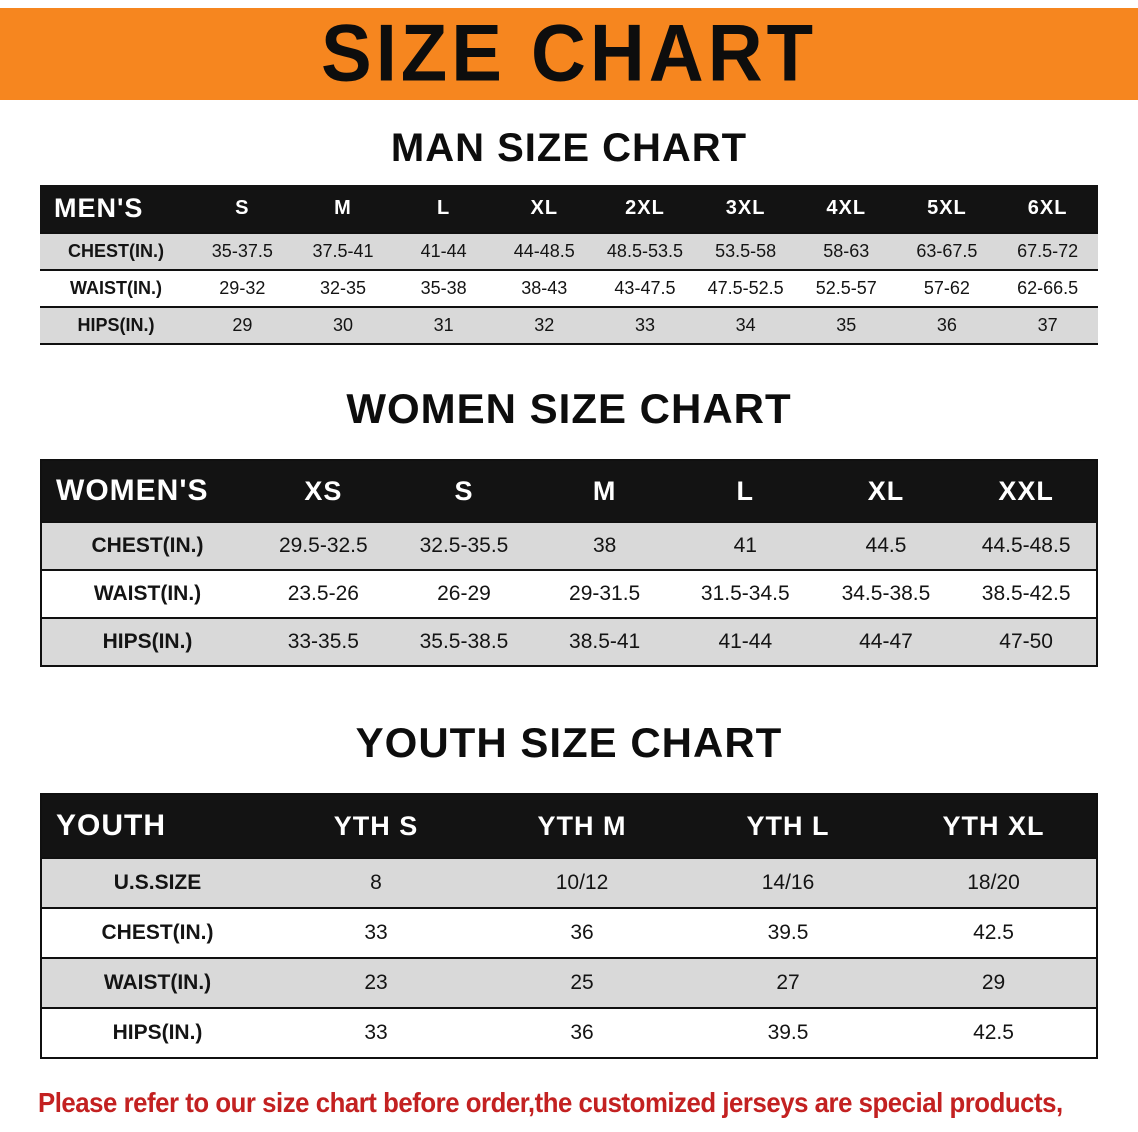 The height and width of the screenshot is (1132, 1138). Describe the element at coordinates (605, 641) in the screenshot. I see `size-value-cell: 38.5-41` at that location.